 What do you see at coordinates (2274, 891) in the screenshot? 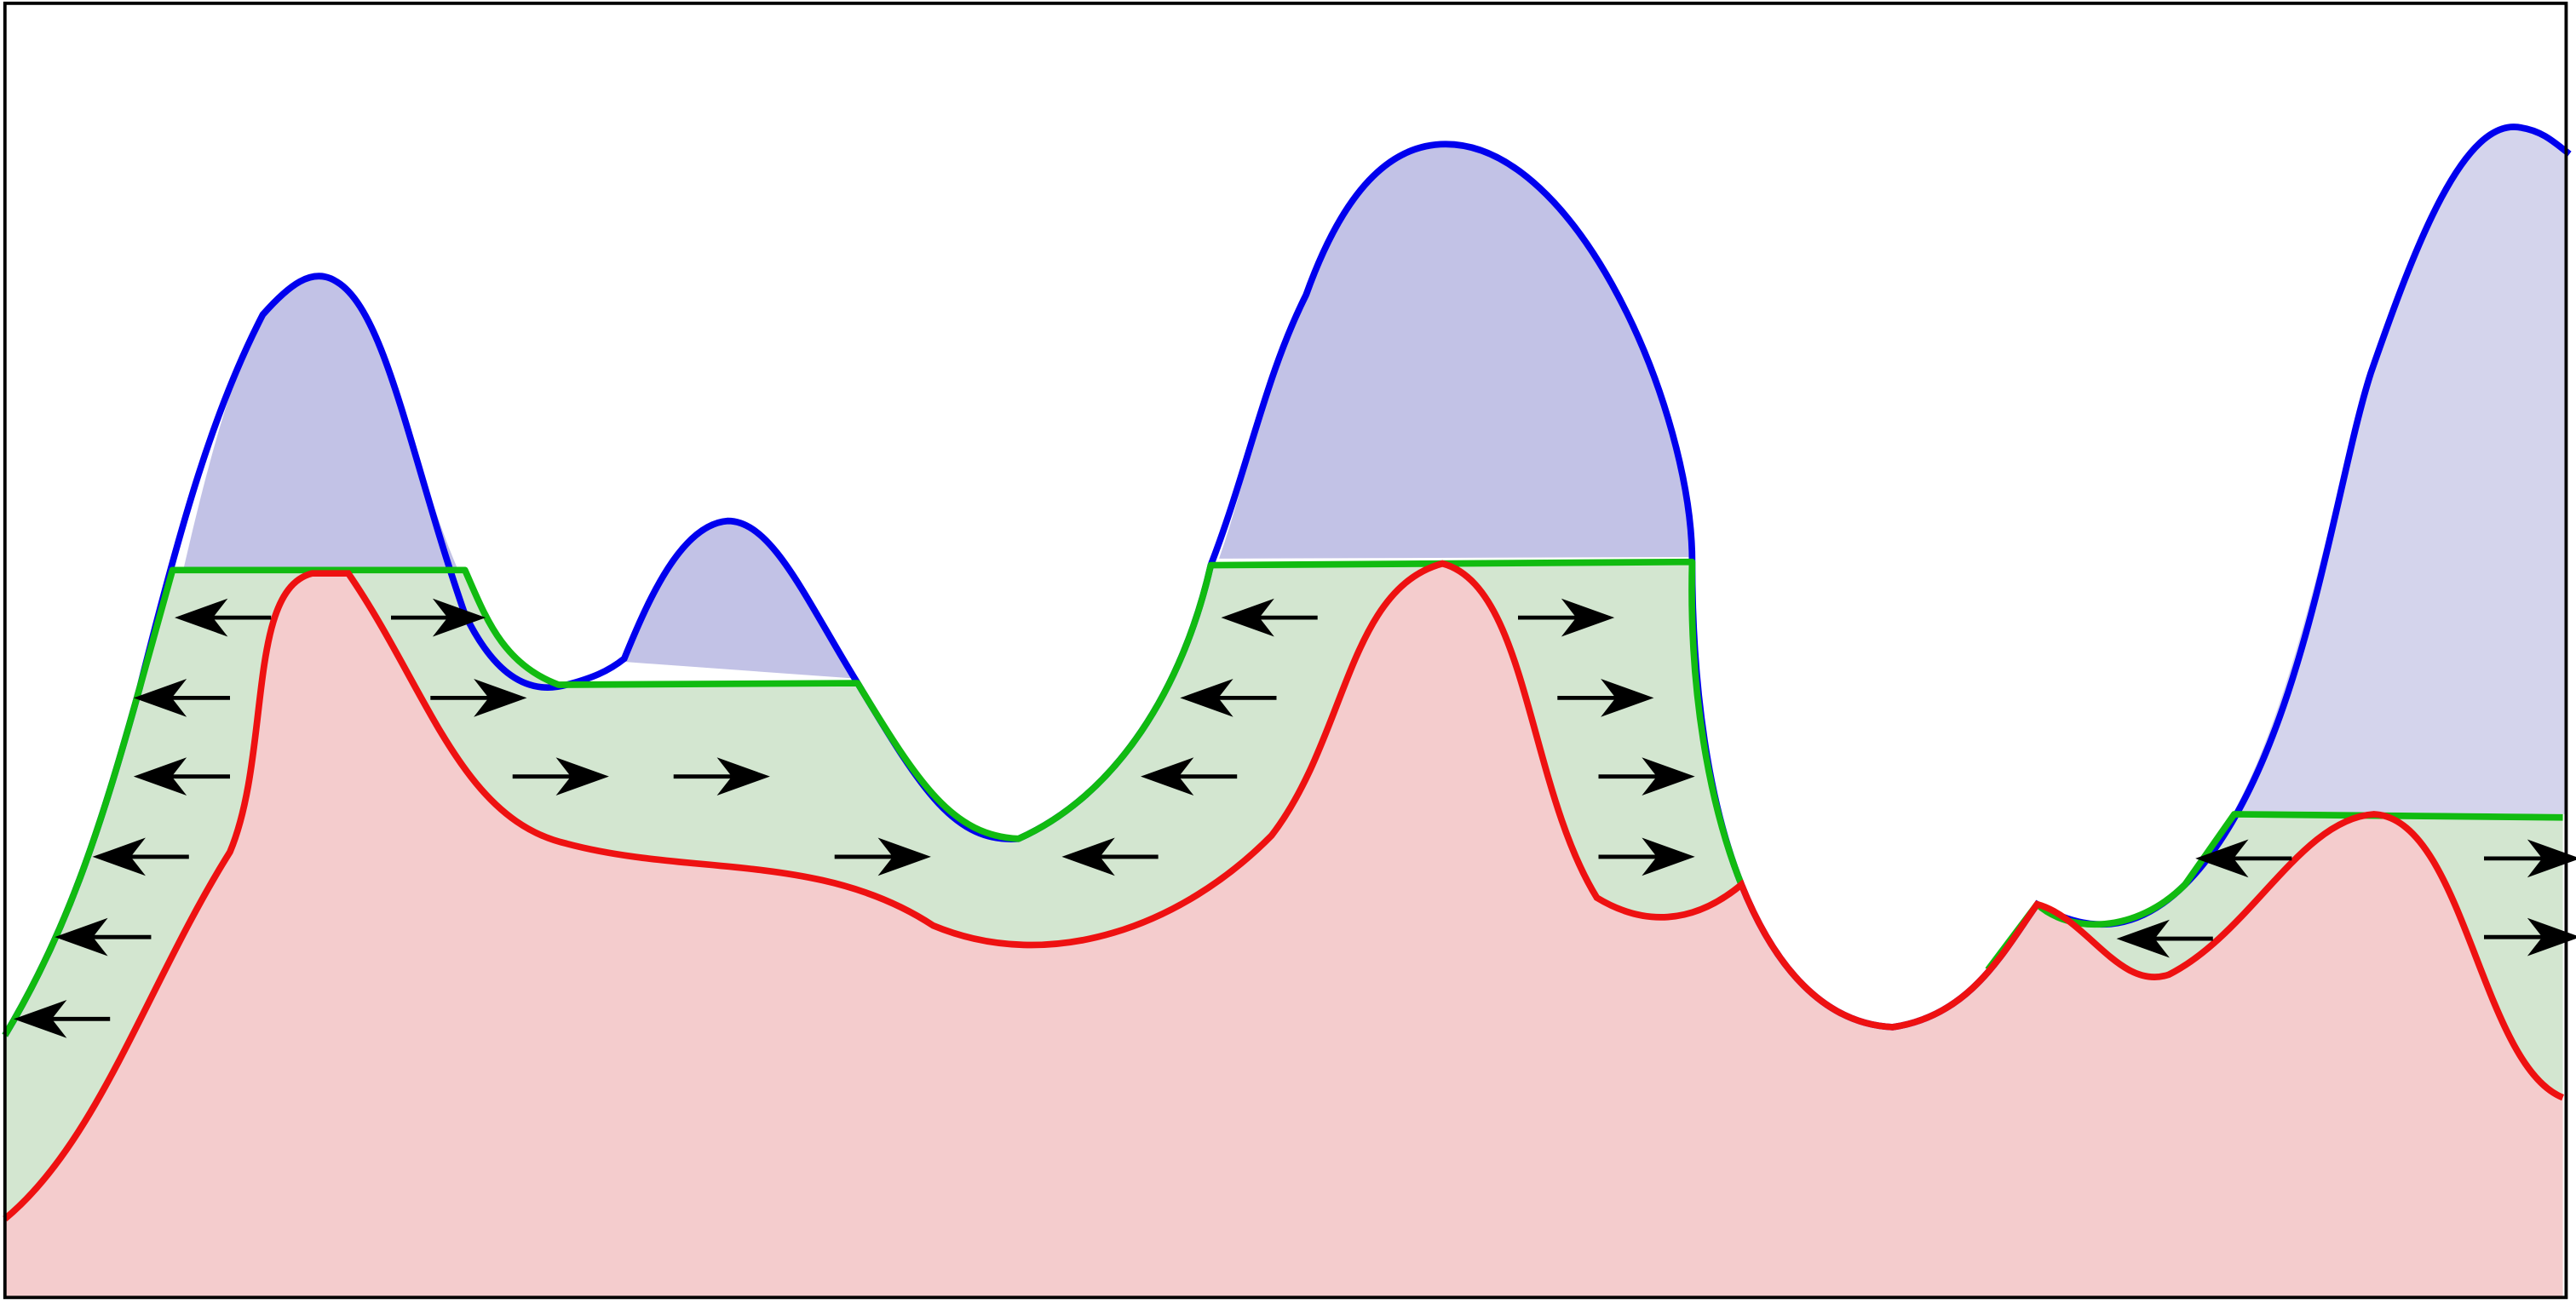
I see `water-level-line-right` at bounding box center [2274, 891].